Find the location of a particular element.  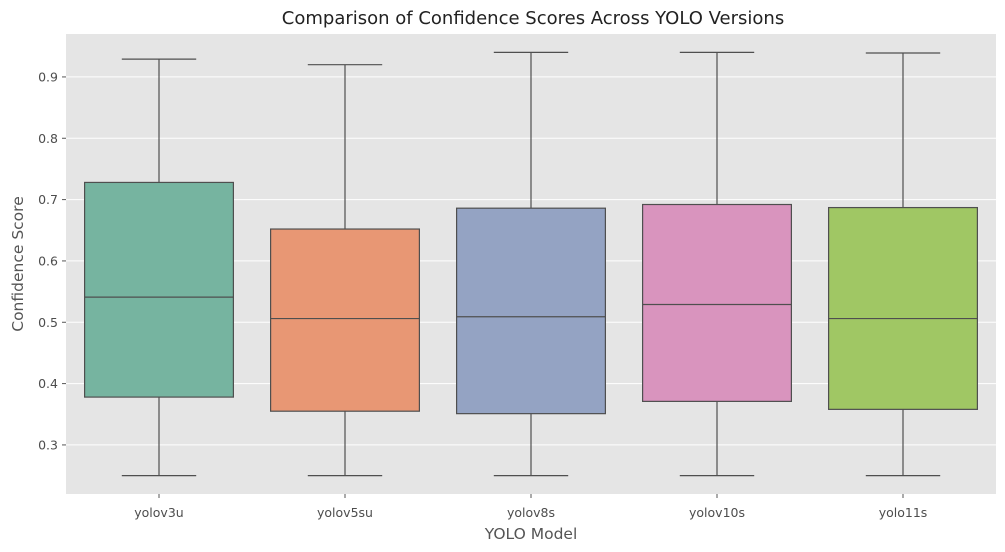

x-axis-ticks: yolov3u yolov5su yolov8s yolov10s yolo11s is located at coordinates (530, 507).